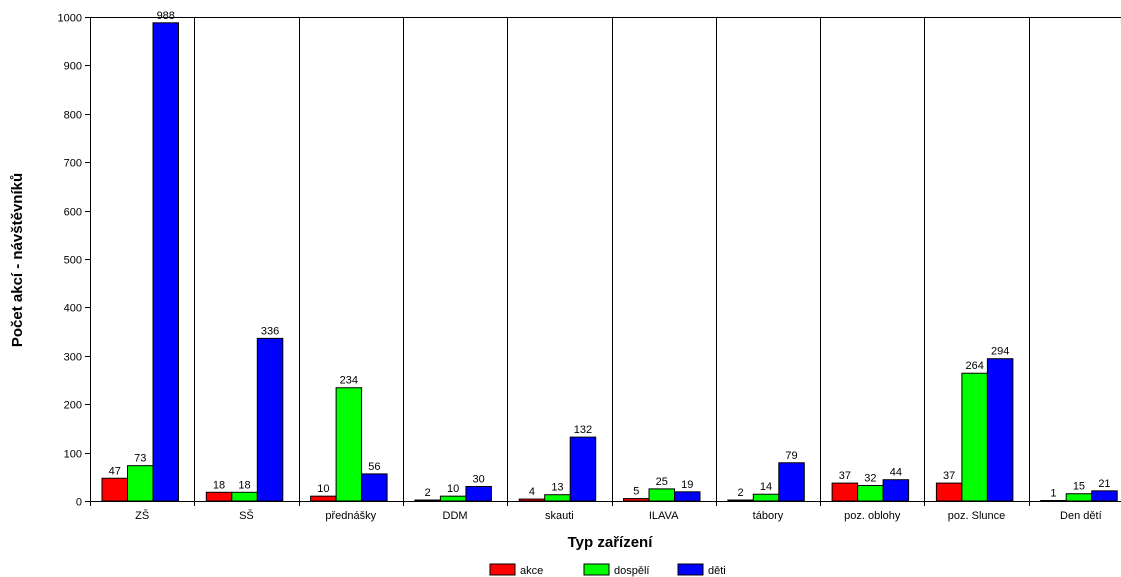  Describe the element at coordinates (559, 516) in the screenshot. I see `x-tick-label: skauti` at that location.